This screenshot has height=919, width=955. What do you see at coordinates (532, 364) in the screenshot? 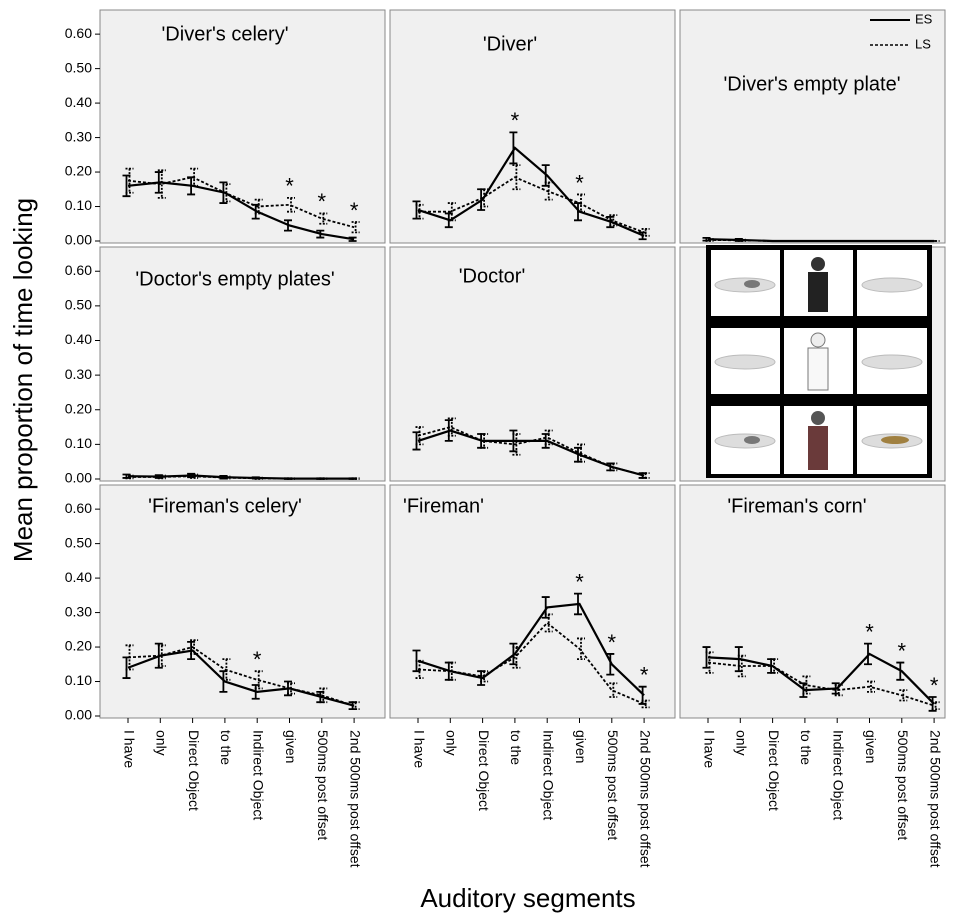
I see `panel: 'Doctor'` at bounding box center [532, 364].